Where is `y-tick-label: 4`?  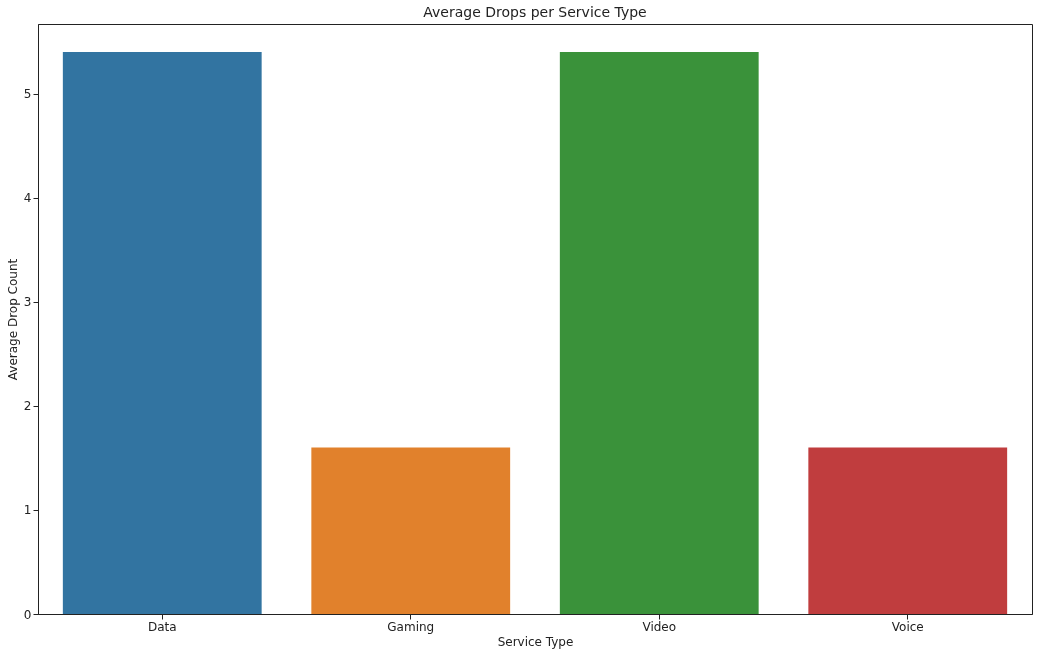 y-tick-label: 4 is located at coordinates (27, 198).